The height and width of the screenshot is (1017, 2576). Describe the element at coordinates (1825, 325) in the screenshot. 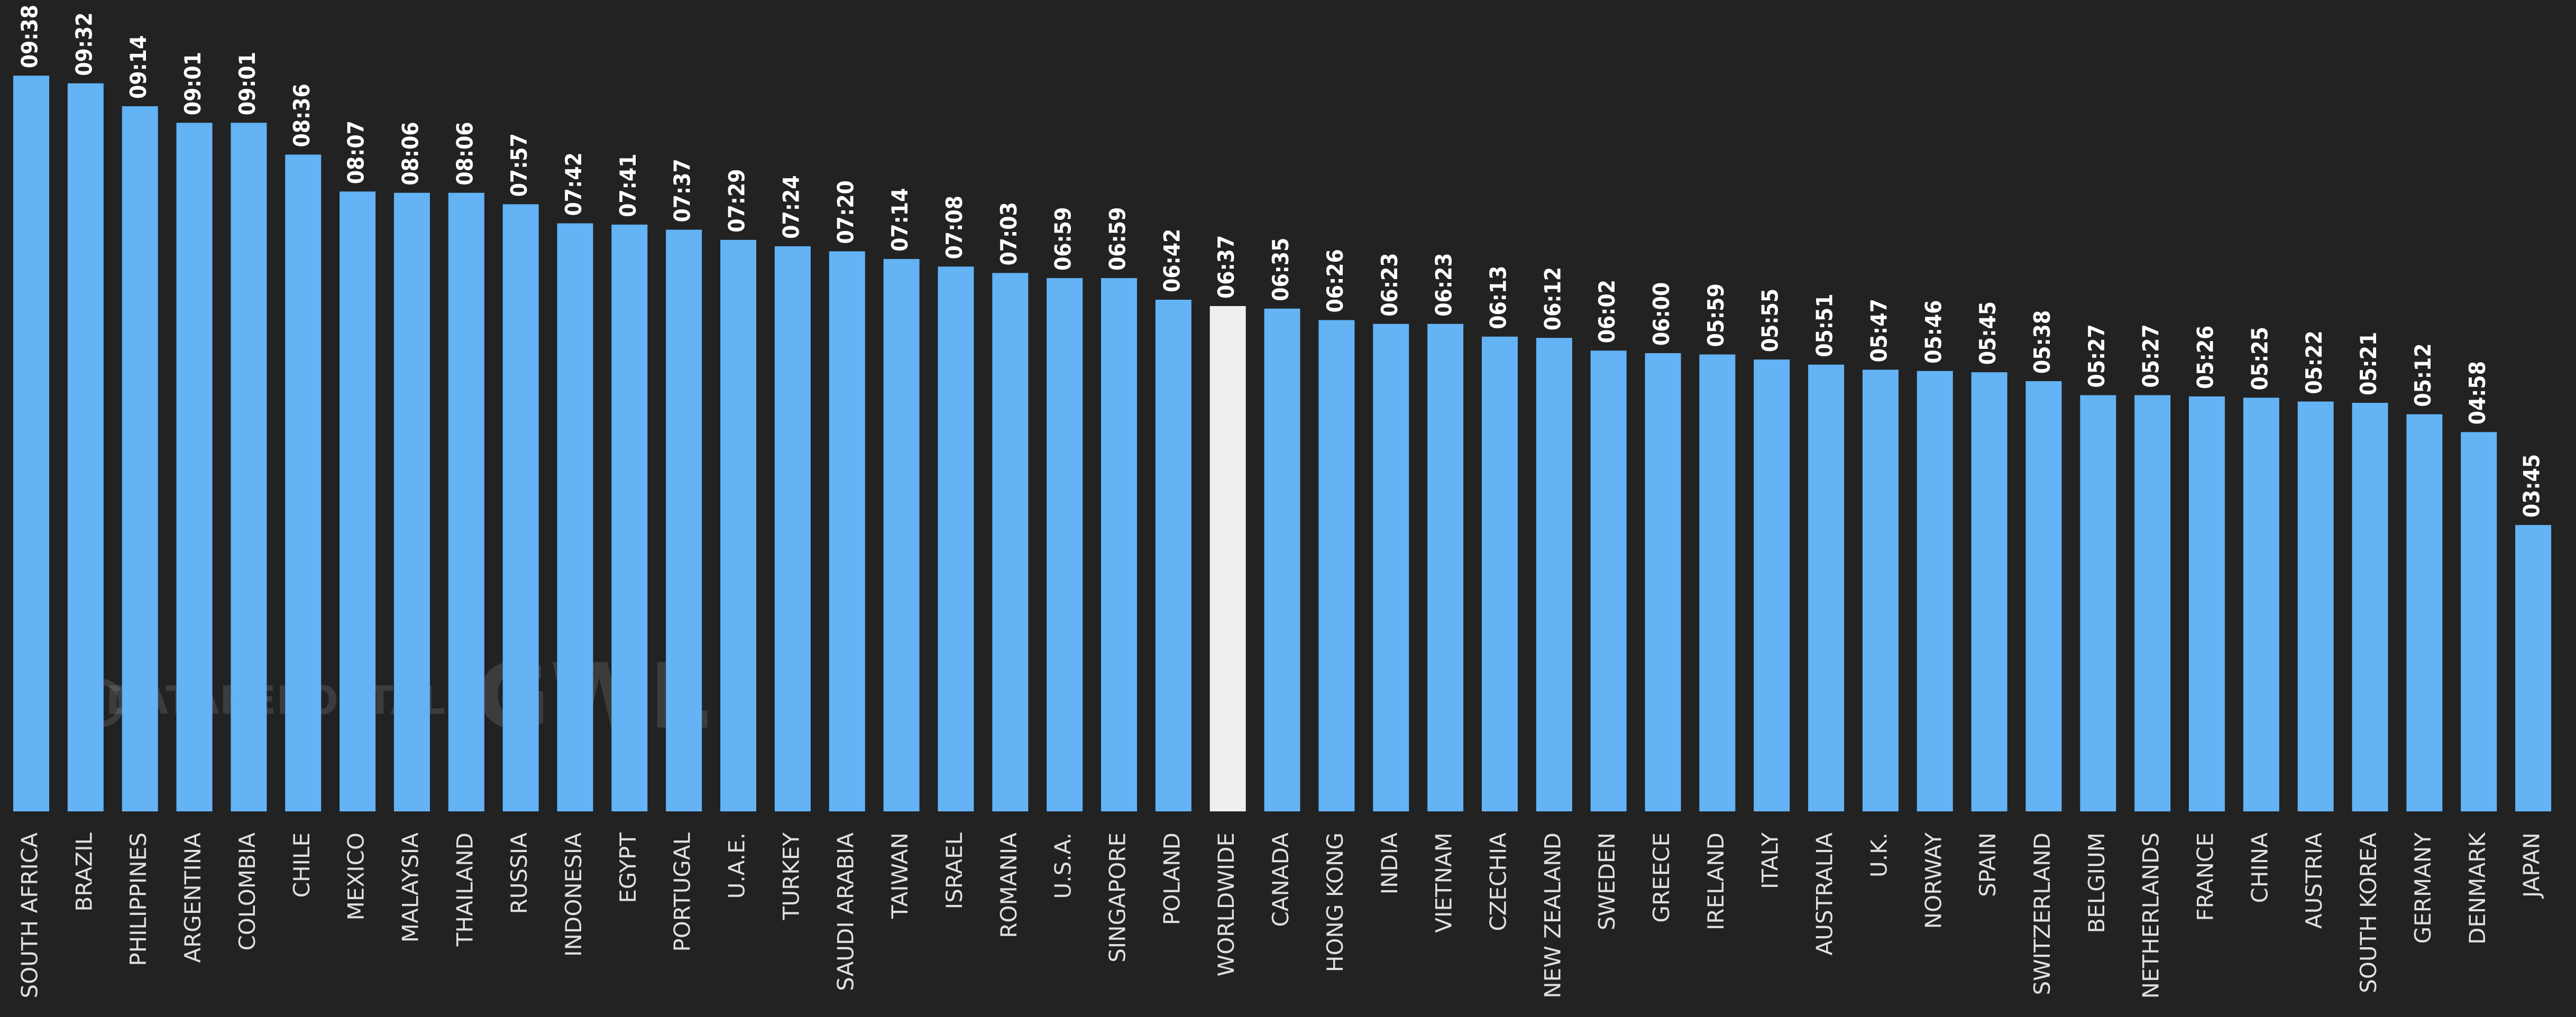

I see `value-label: 05:51` at that location.